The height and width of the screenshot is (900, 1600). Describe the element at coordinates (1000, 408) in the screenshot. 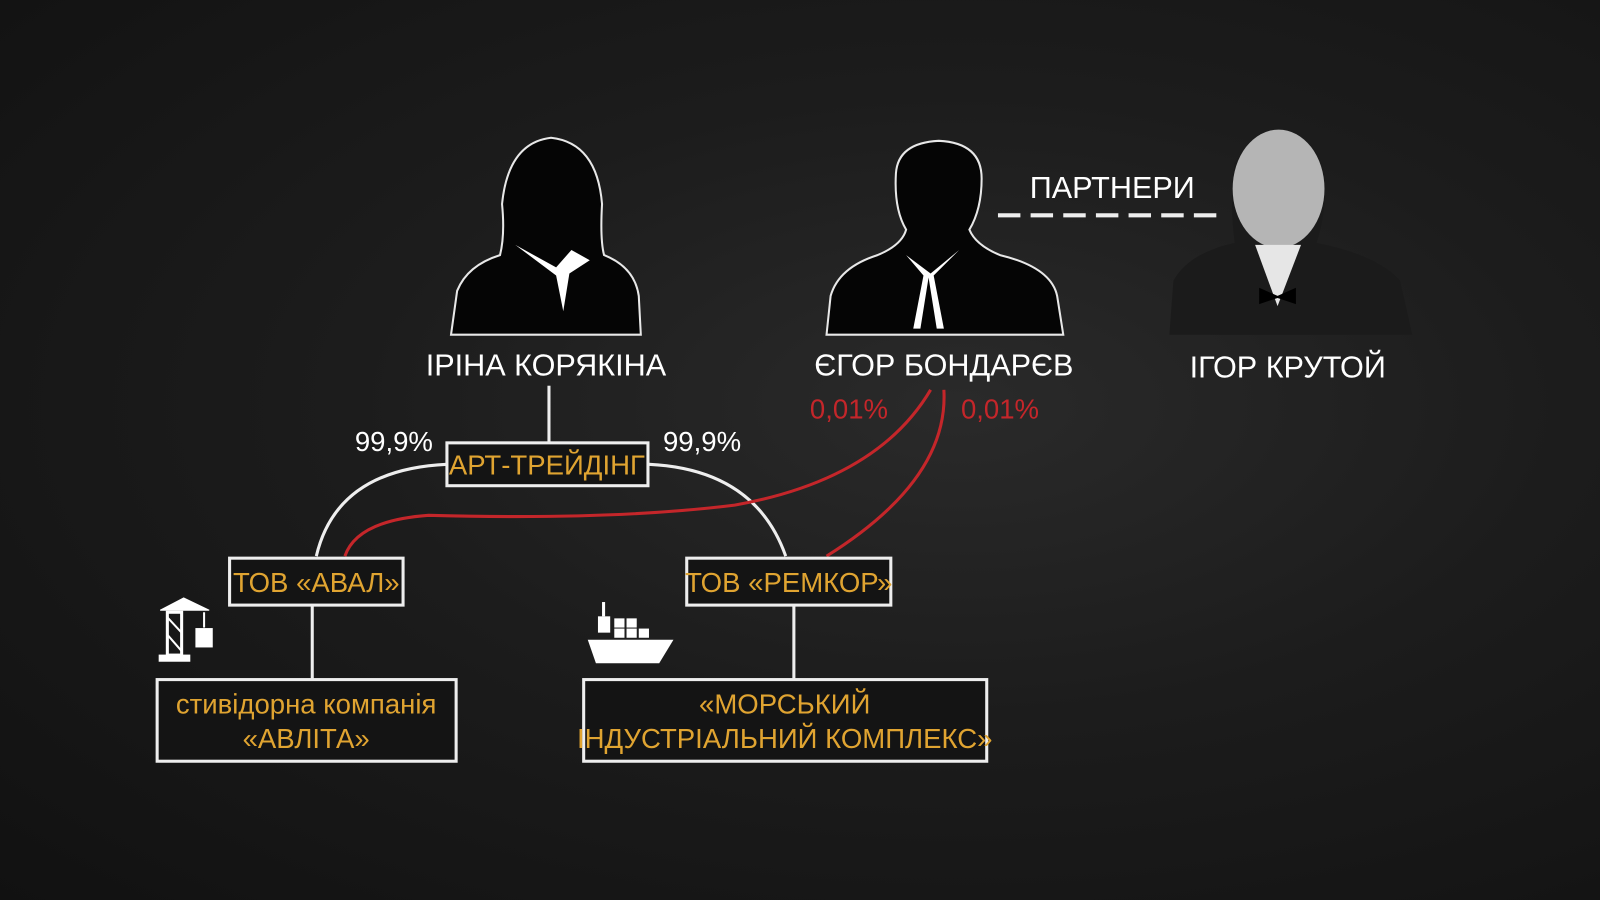

I see `share-bondarev-remkor: 0,01%` at that location.